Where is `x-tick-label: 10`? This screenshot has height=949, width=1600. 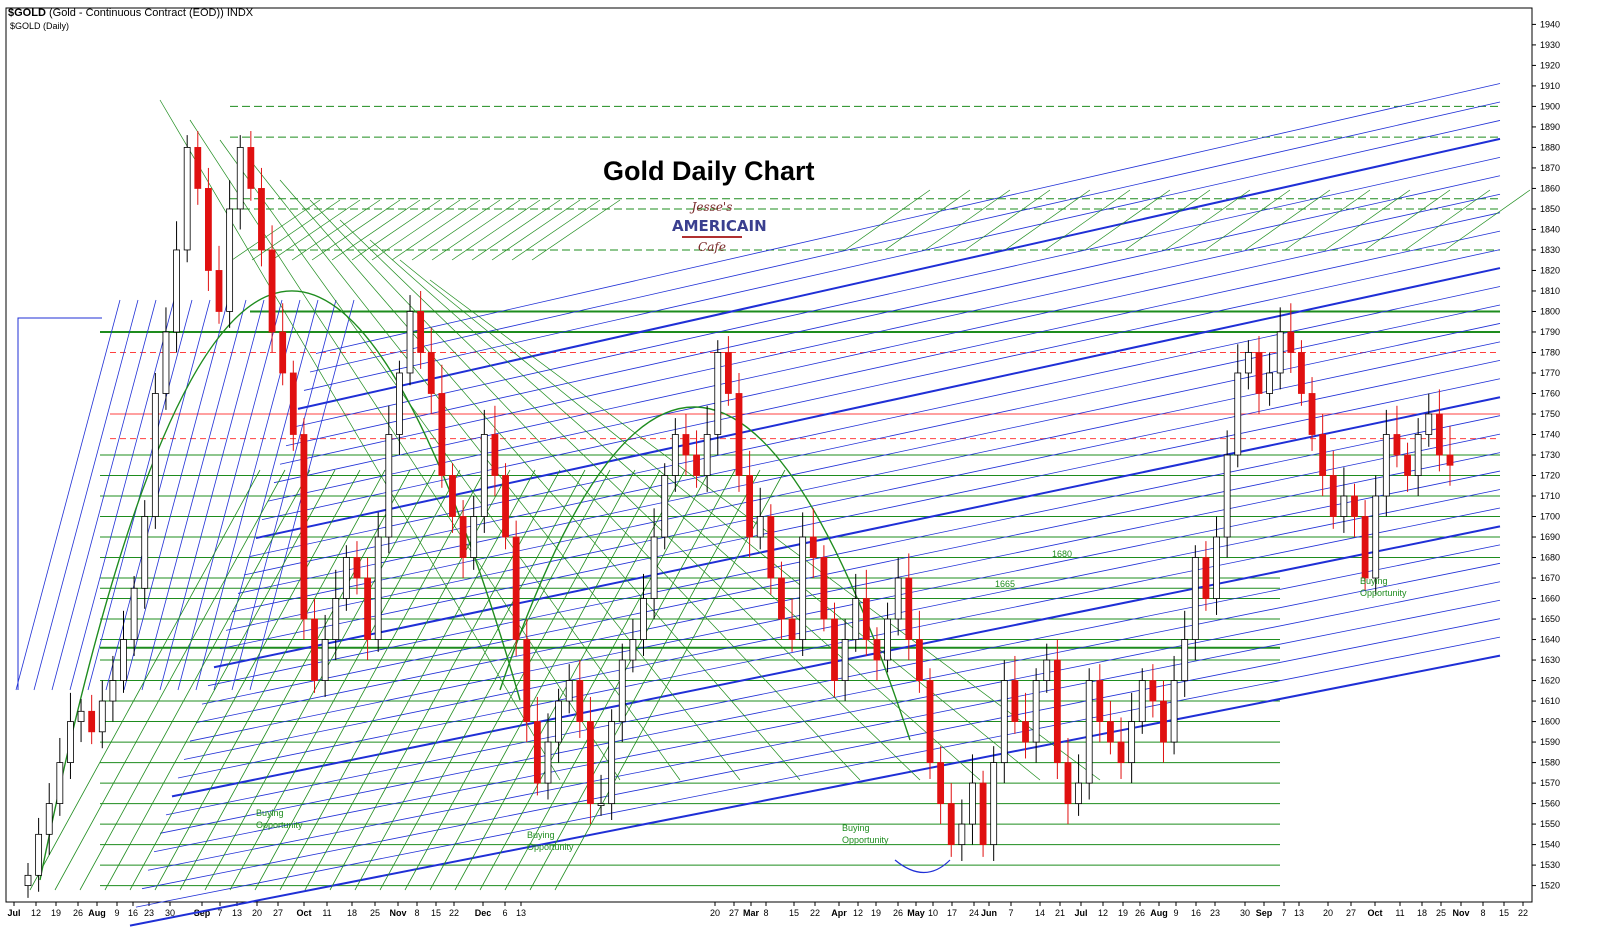 x-tick-label: 10 is located at coordinates (933, 913).